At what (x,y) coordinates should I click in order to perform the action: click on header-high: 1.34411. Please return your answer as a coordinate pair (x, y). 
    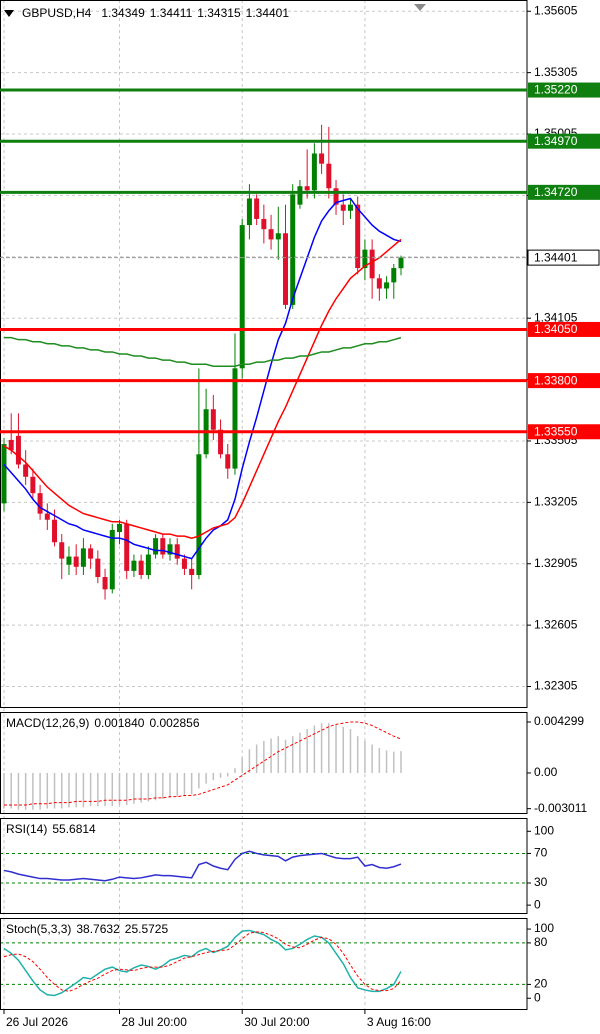
    Looking at the image, I should click on (171, 13).